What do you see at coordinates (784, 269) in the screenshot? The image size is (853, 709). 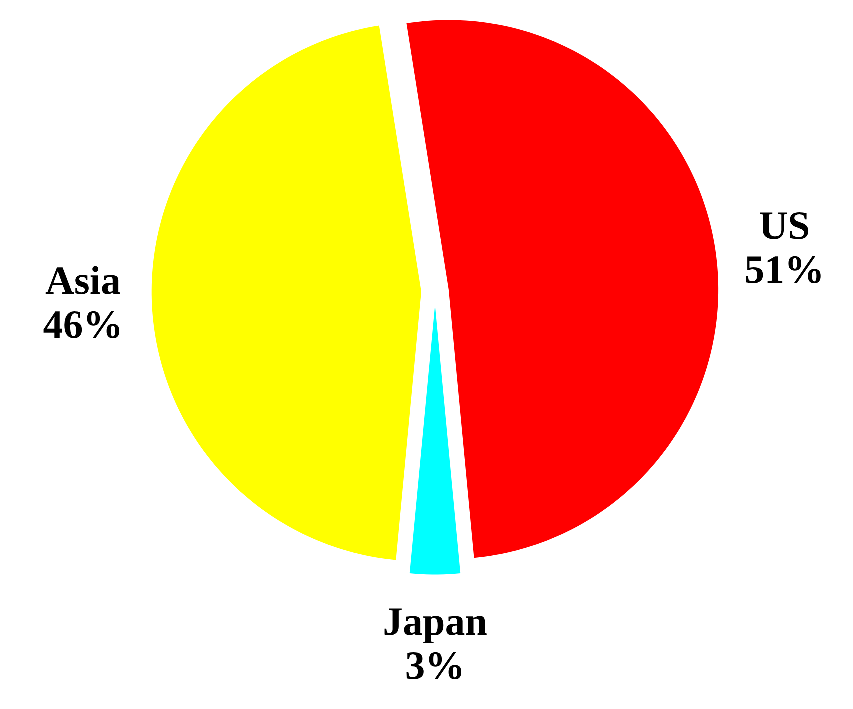 I see `data-label: 51%` at bounding box center [784, 269].